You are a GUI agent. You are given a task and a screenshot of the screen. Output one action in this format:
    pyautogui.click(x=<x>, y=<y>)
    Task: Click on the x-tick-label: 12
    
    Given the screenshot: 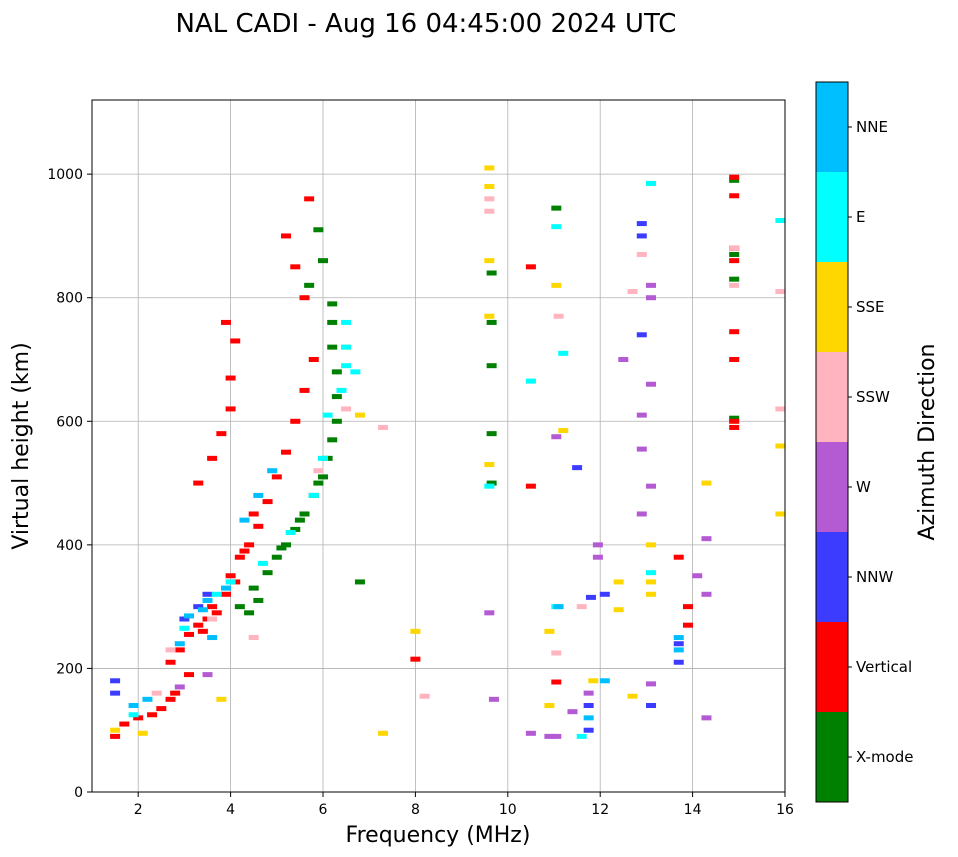 What is the action you would take?
    pyautogui.click(x=600, y=810)
    